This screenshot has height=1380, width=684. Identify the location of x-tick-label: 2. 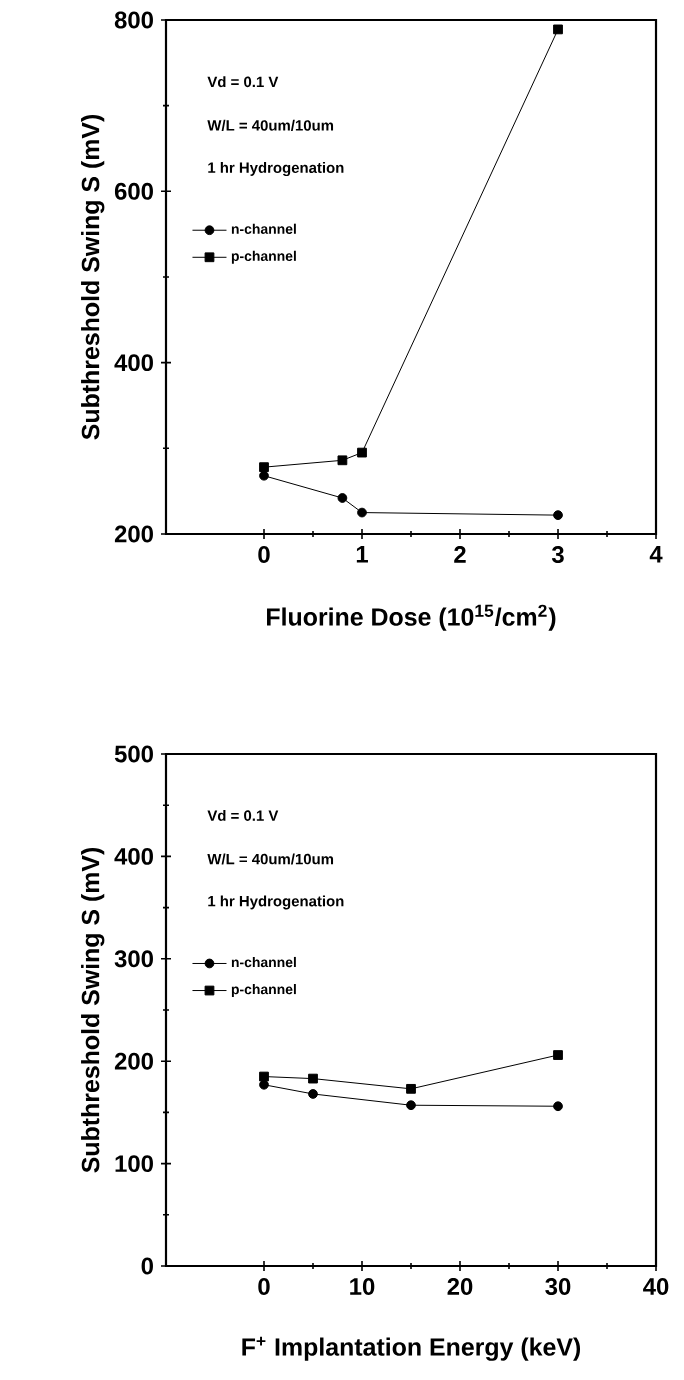
(460, 554).